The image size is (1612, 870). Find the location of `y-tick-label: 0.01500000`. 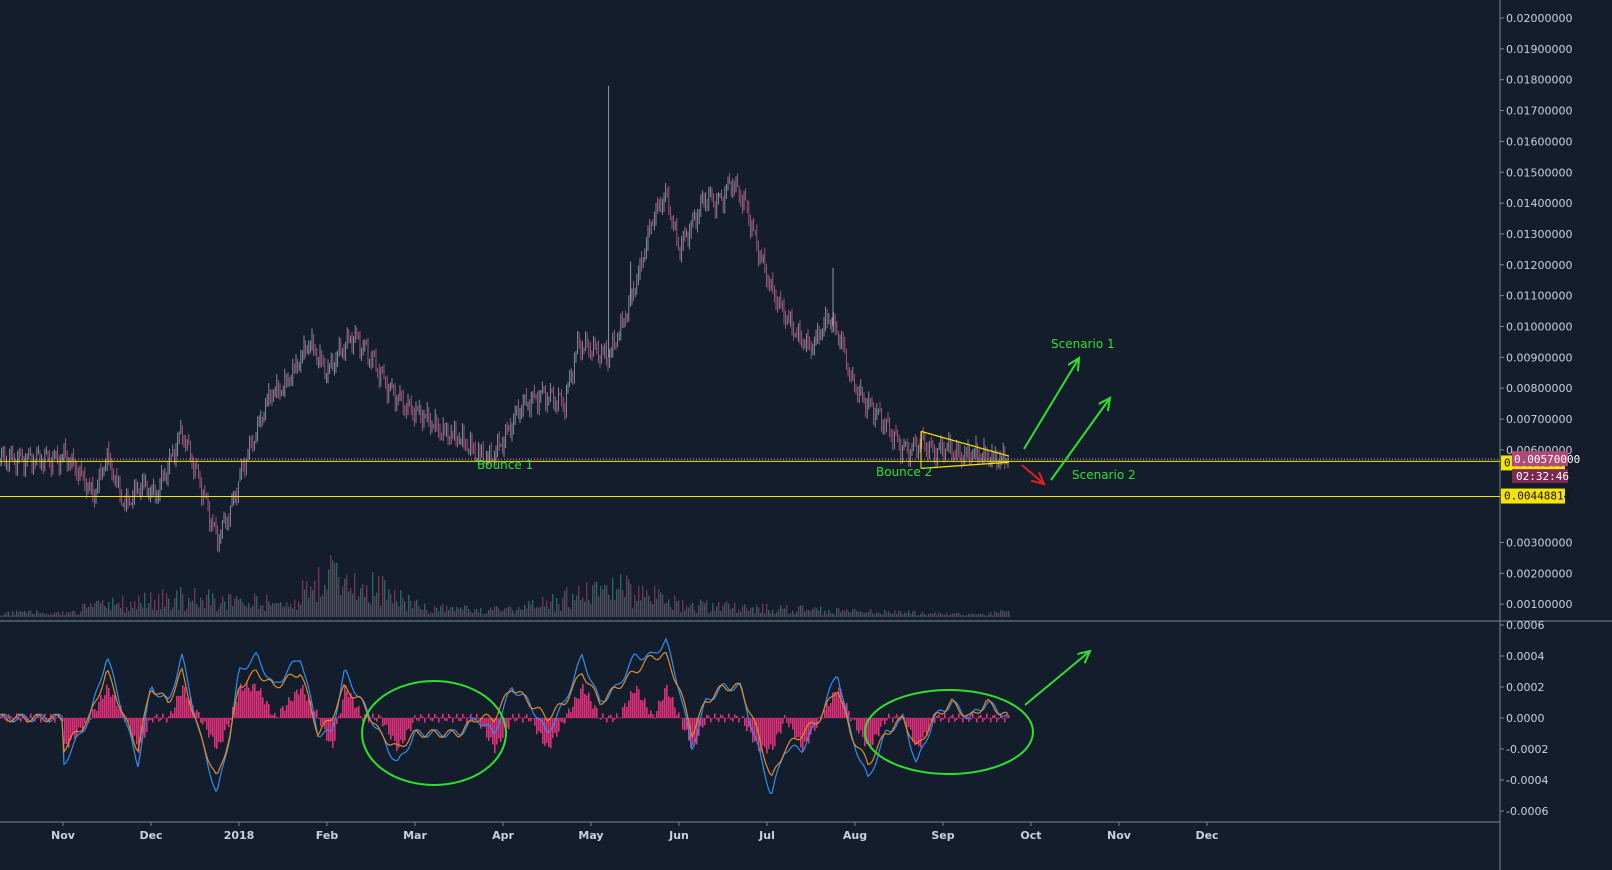

y-tick-label: 0.01500000 is located at coordinates (1539, 172).